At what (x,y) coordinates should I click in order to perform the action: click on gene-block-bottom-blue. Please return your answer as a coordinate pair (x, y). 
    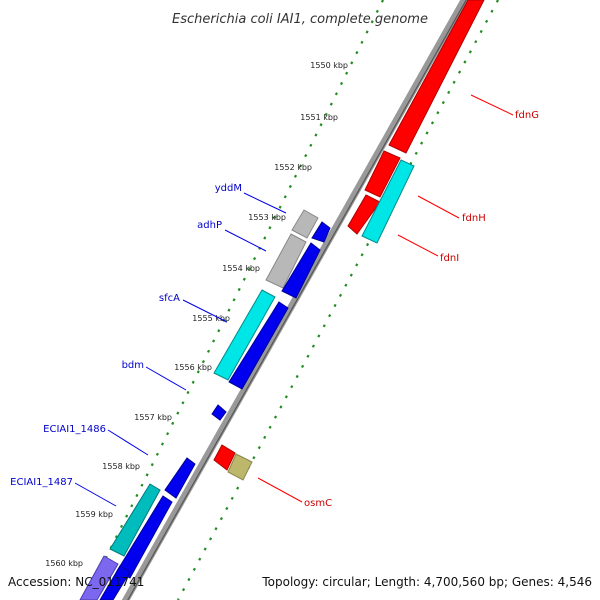
    Looking at the image, I should click on (115, 582).